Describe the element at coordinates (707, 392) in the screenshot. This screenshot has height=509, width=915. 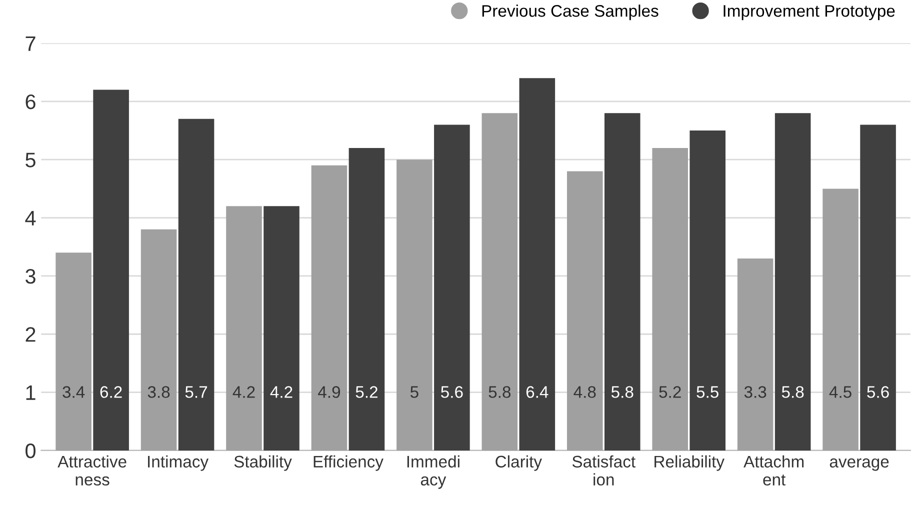
I see `data-label: 5.5` at that location.